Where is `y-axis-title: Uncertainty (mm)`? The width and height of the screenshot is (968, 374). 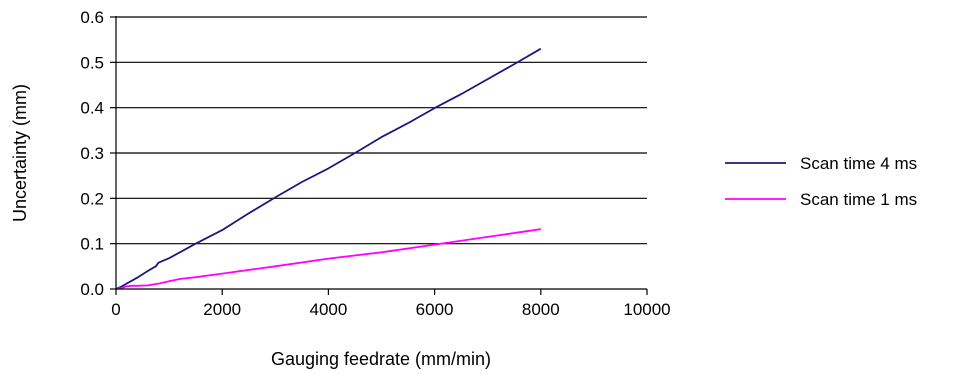
y-axis-title: Uncertainty (mm) is located at coordinates (20, 153).